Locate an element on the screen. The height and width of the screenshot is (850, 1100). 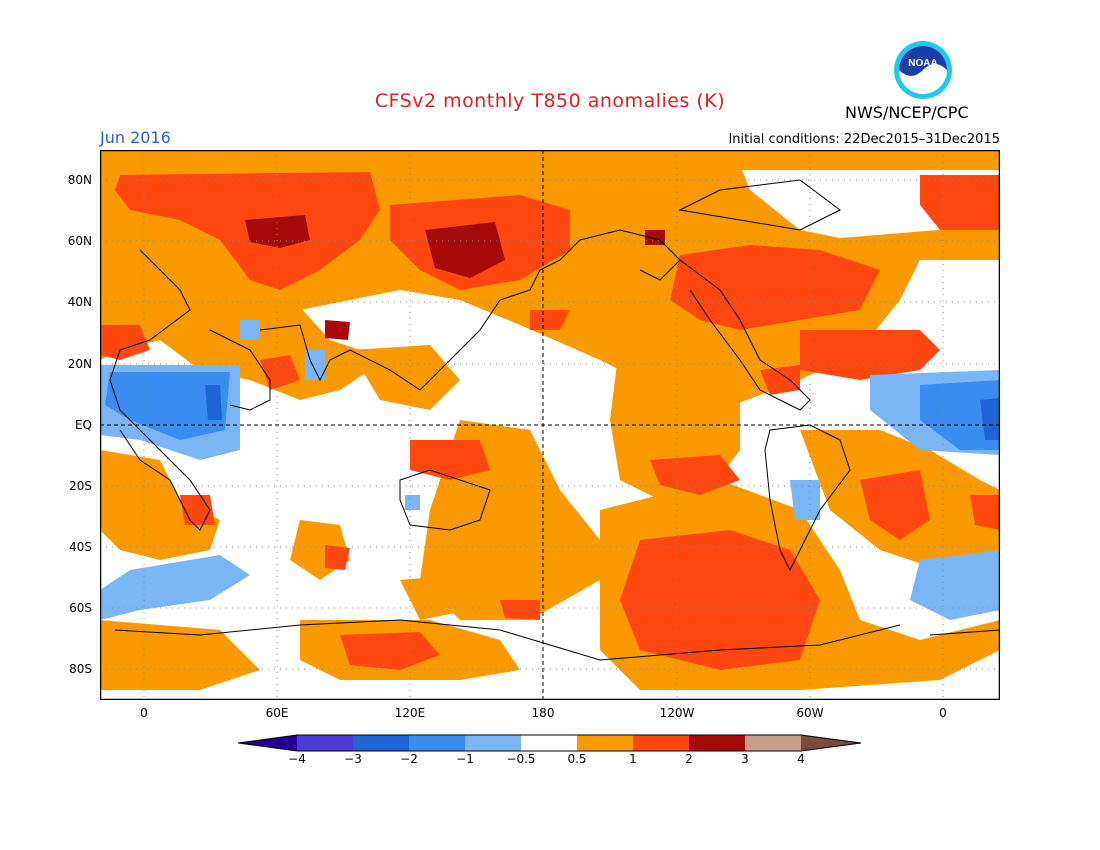
lon-label: 120W is located at coordinates (677, 713).